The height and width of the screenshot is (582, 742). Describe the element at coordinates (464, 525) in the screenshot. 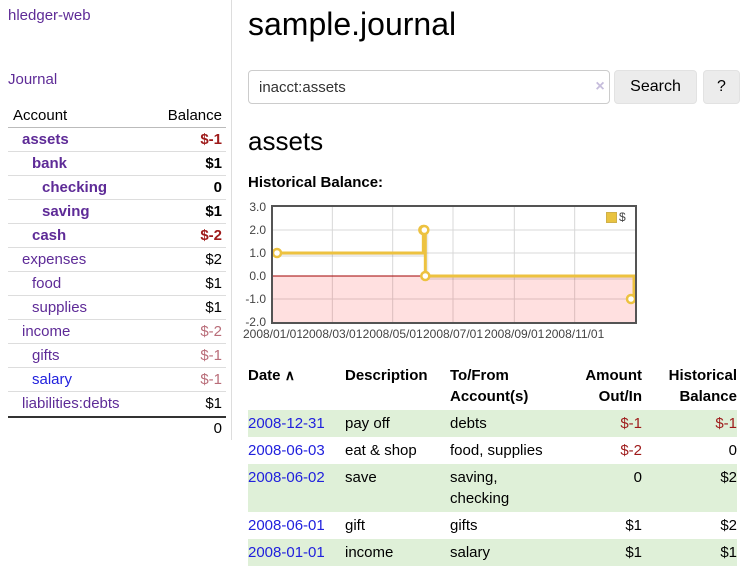

I see `register-cell-accounts: gifts` at that location.